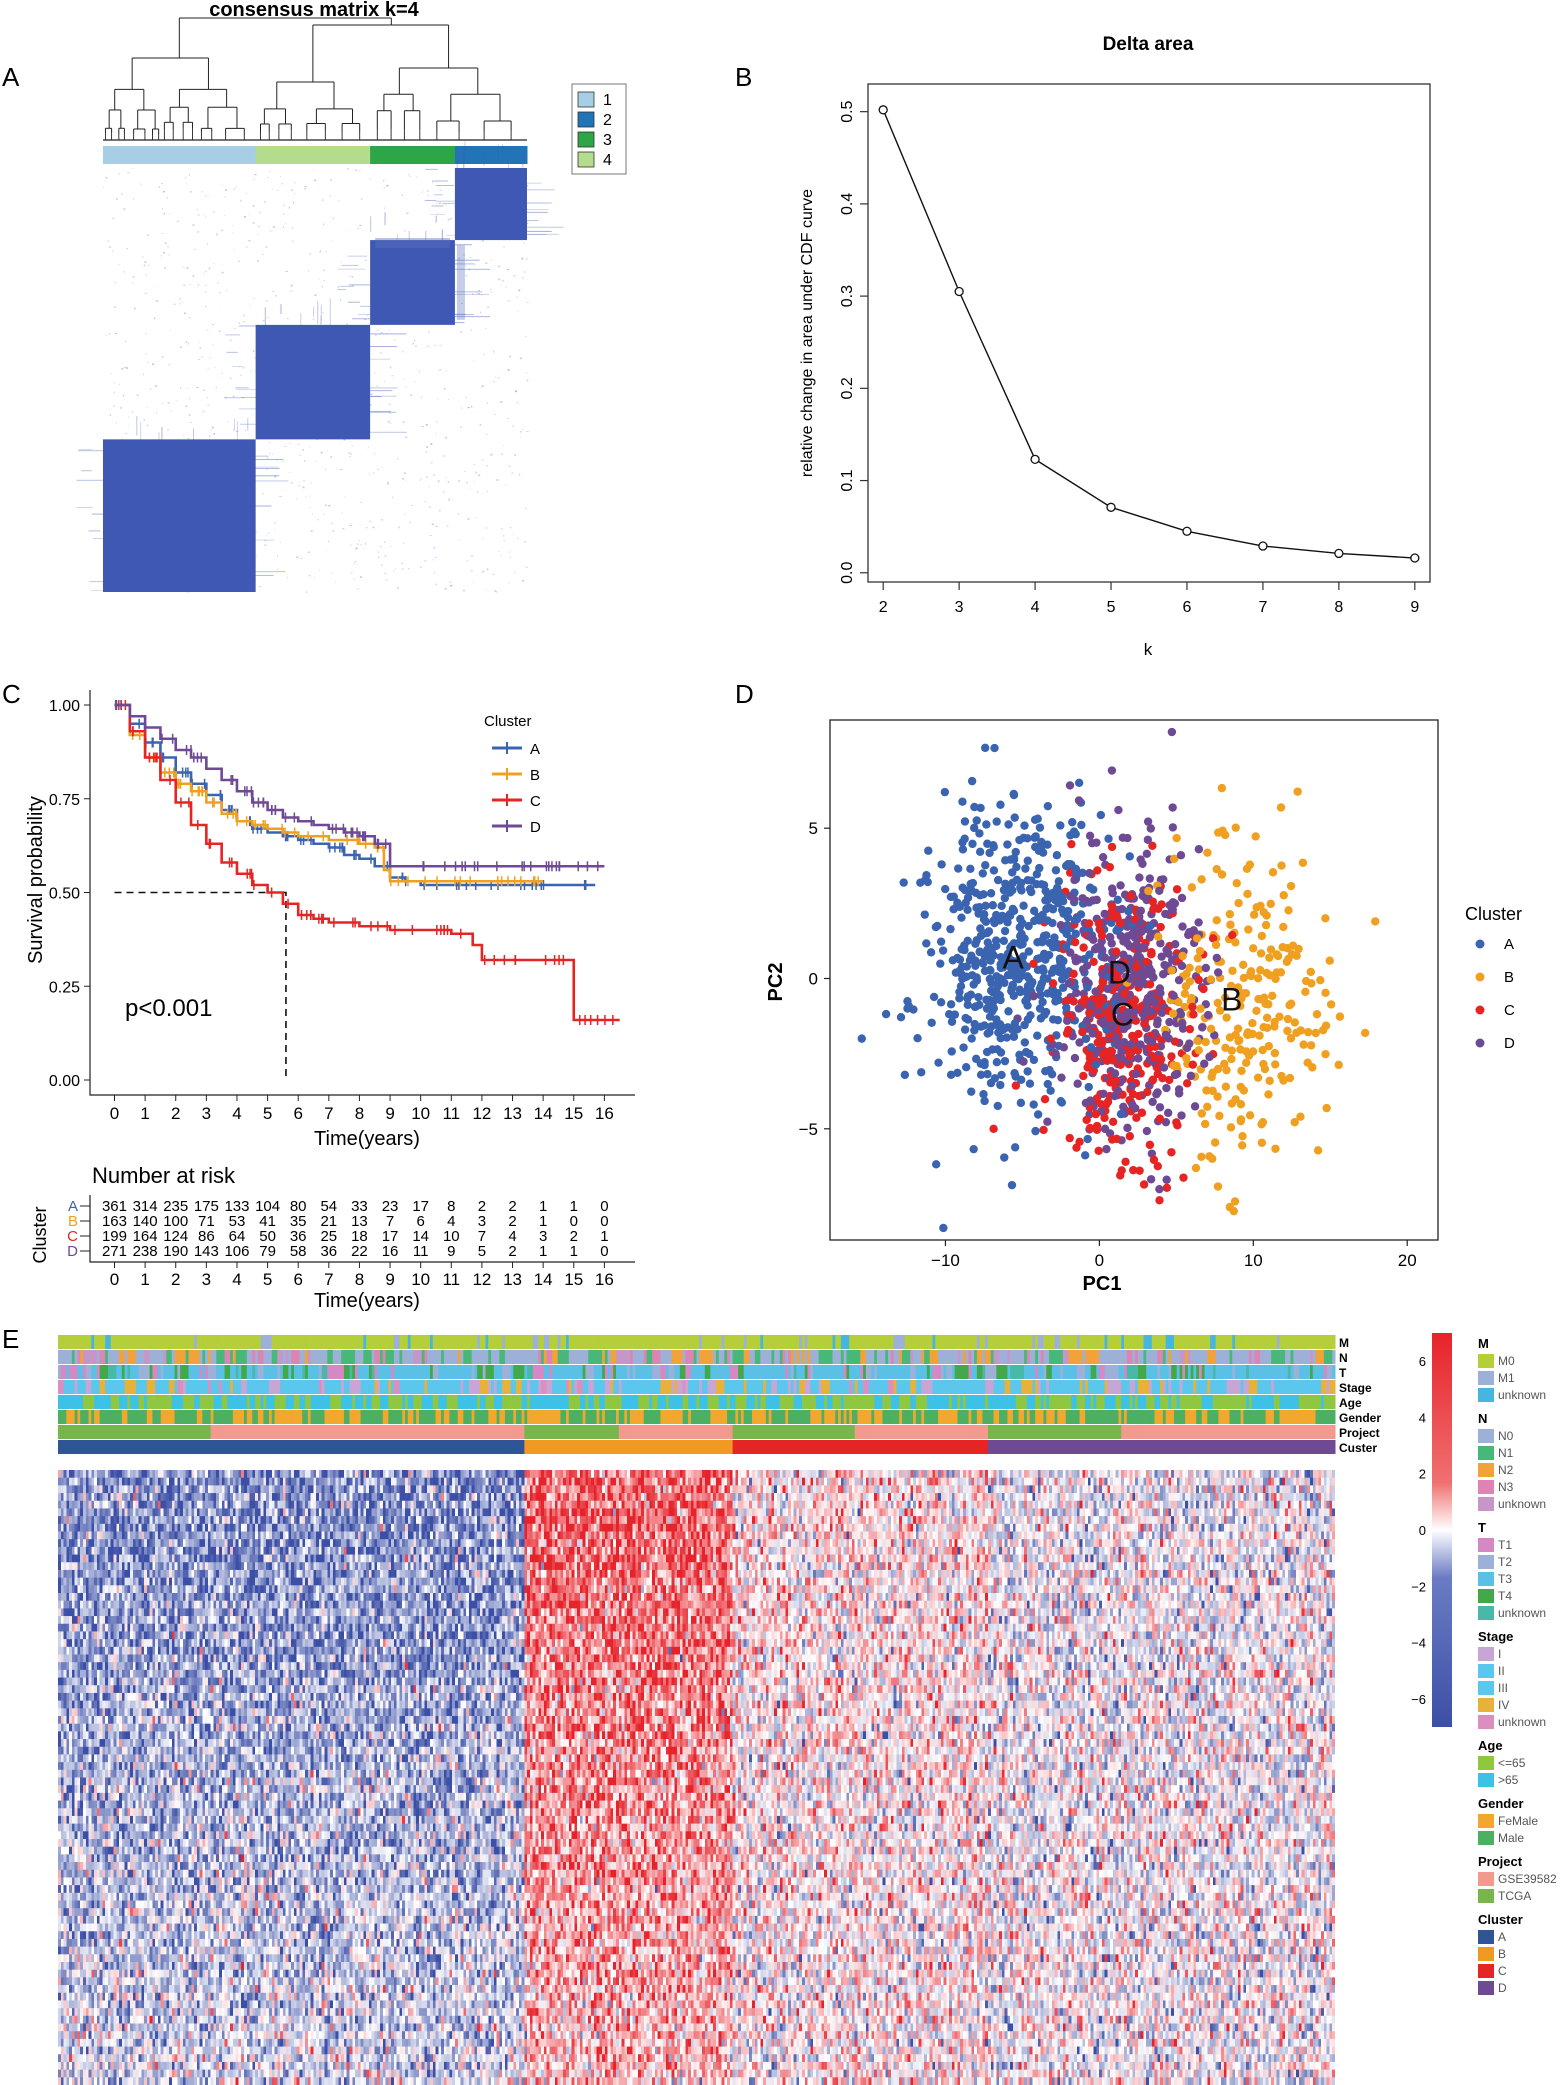 Image resolution: width=1560 pixels, height=2085 pixels. I want to click on risk-cell-A: 8, so click(451, 1206).